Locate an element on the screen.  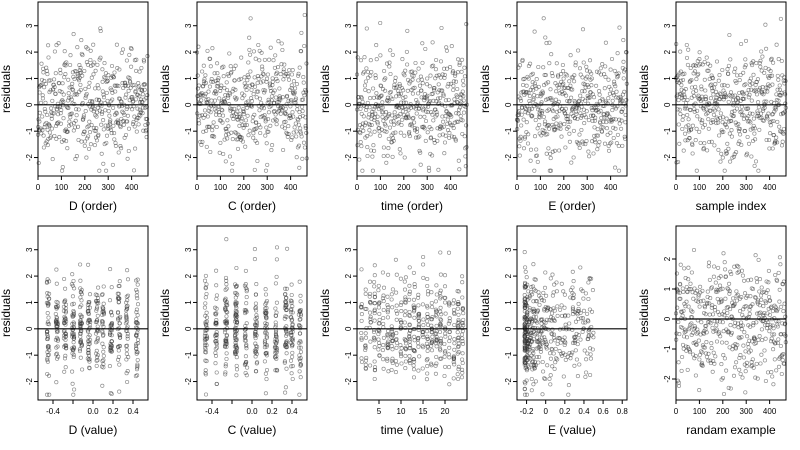
x-tick-label: -0.4 is located at coordinates (53, 411).